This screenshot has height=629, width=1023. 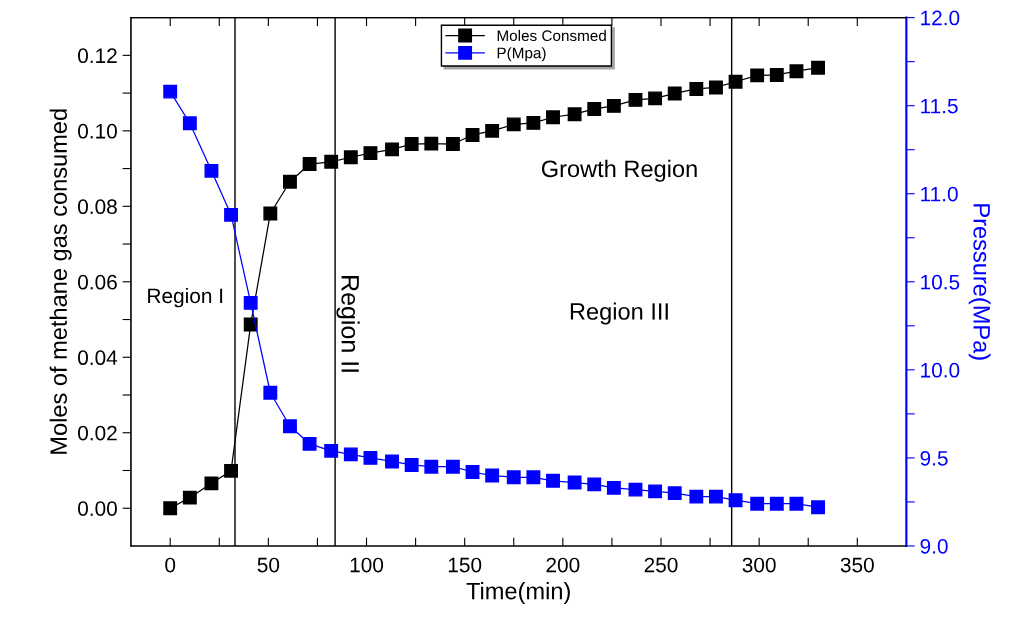 I want to click on y2-tick-label: 9.5, so click(x=934, y=458).